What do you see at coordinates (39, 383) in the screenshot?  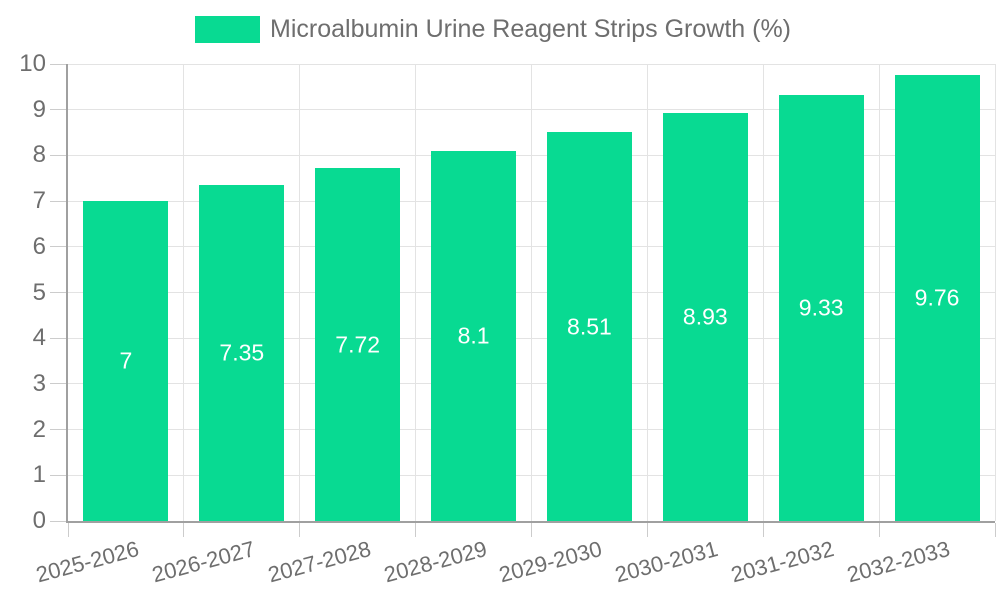 I see `y-axis-label: 3` at bounding box center [39, 383].